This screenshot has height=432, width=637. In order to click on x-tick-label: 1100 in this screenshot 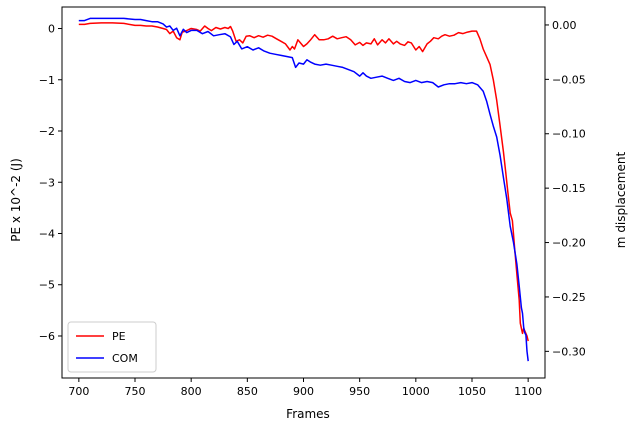, I will do `click(528, 391)`.